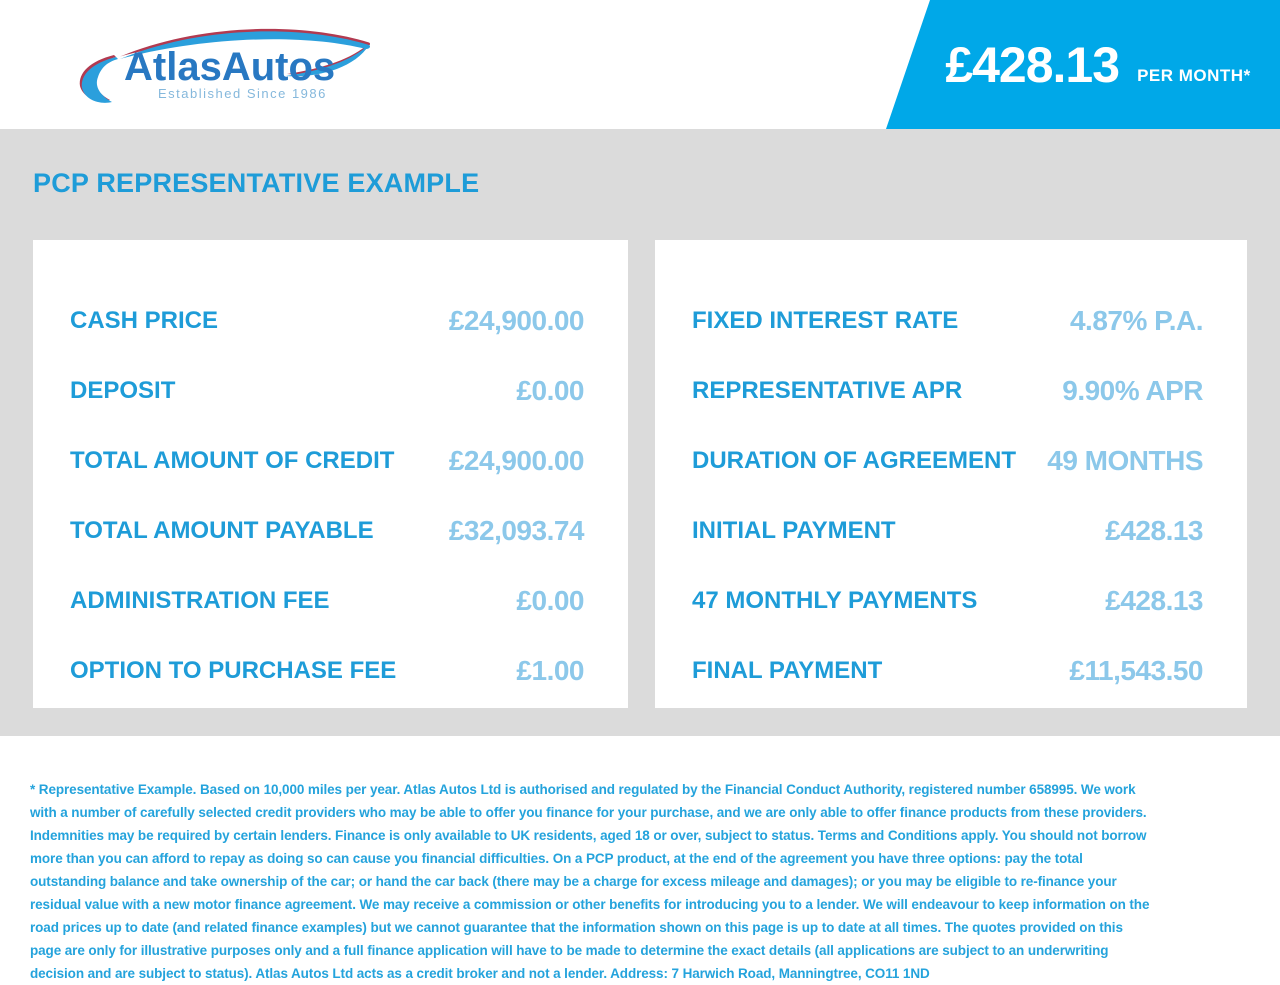 The image size is (1280, 985). I want to click on row-label: DEPOSIT, so click(123, 390).